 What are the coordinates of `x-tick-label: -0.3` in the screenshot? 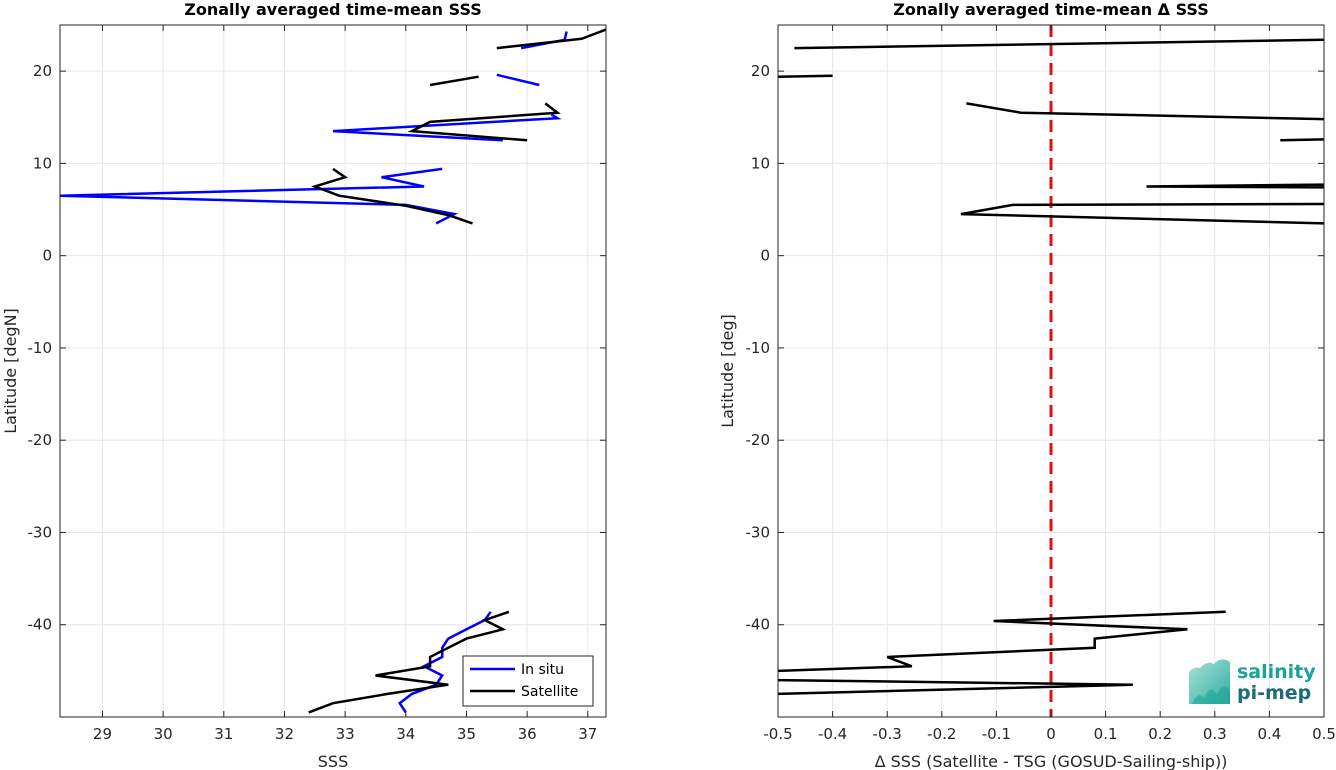 It's located at (887, 734).